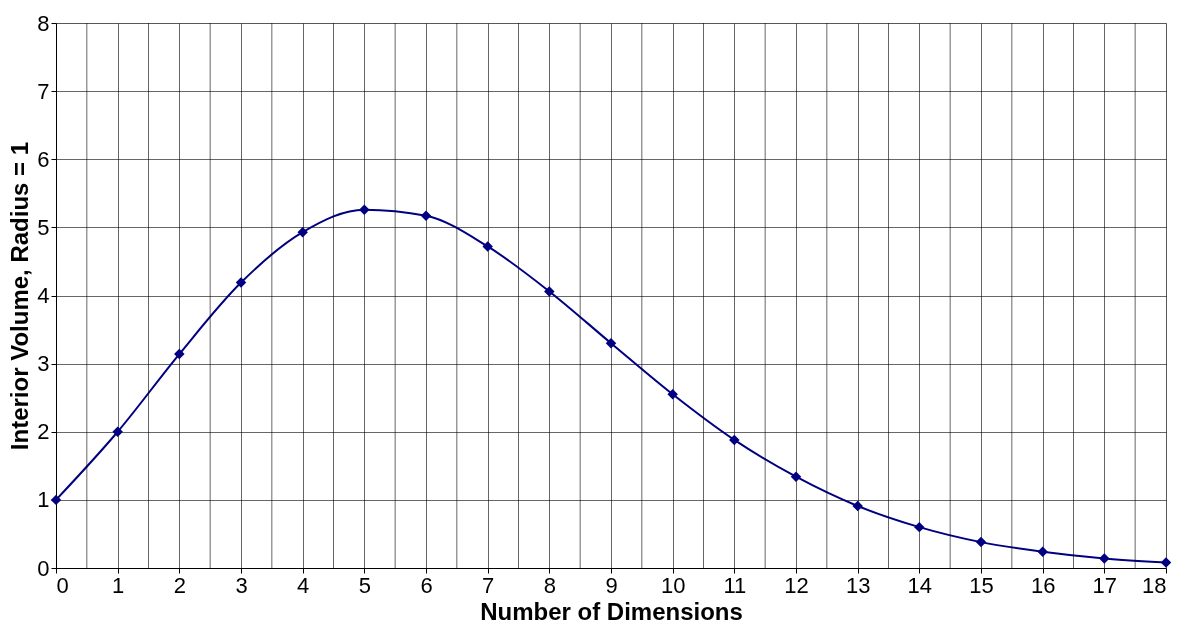  What do you see at coordinates (364, 585) in the screenshot?
I see `x-tick-label: 5` at bounding box center [364, 585].